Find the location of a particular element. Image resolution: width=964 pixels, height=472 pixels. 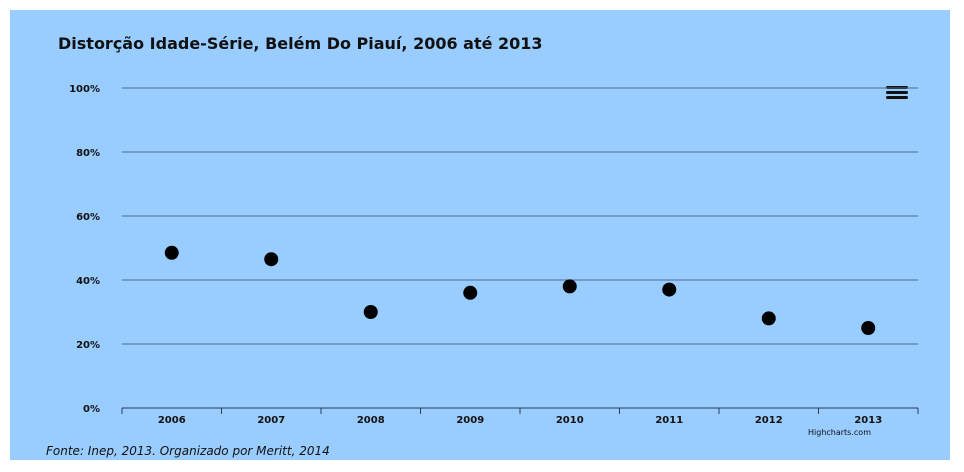

y-tick-label: 0% is located at coordinates (91, 409).